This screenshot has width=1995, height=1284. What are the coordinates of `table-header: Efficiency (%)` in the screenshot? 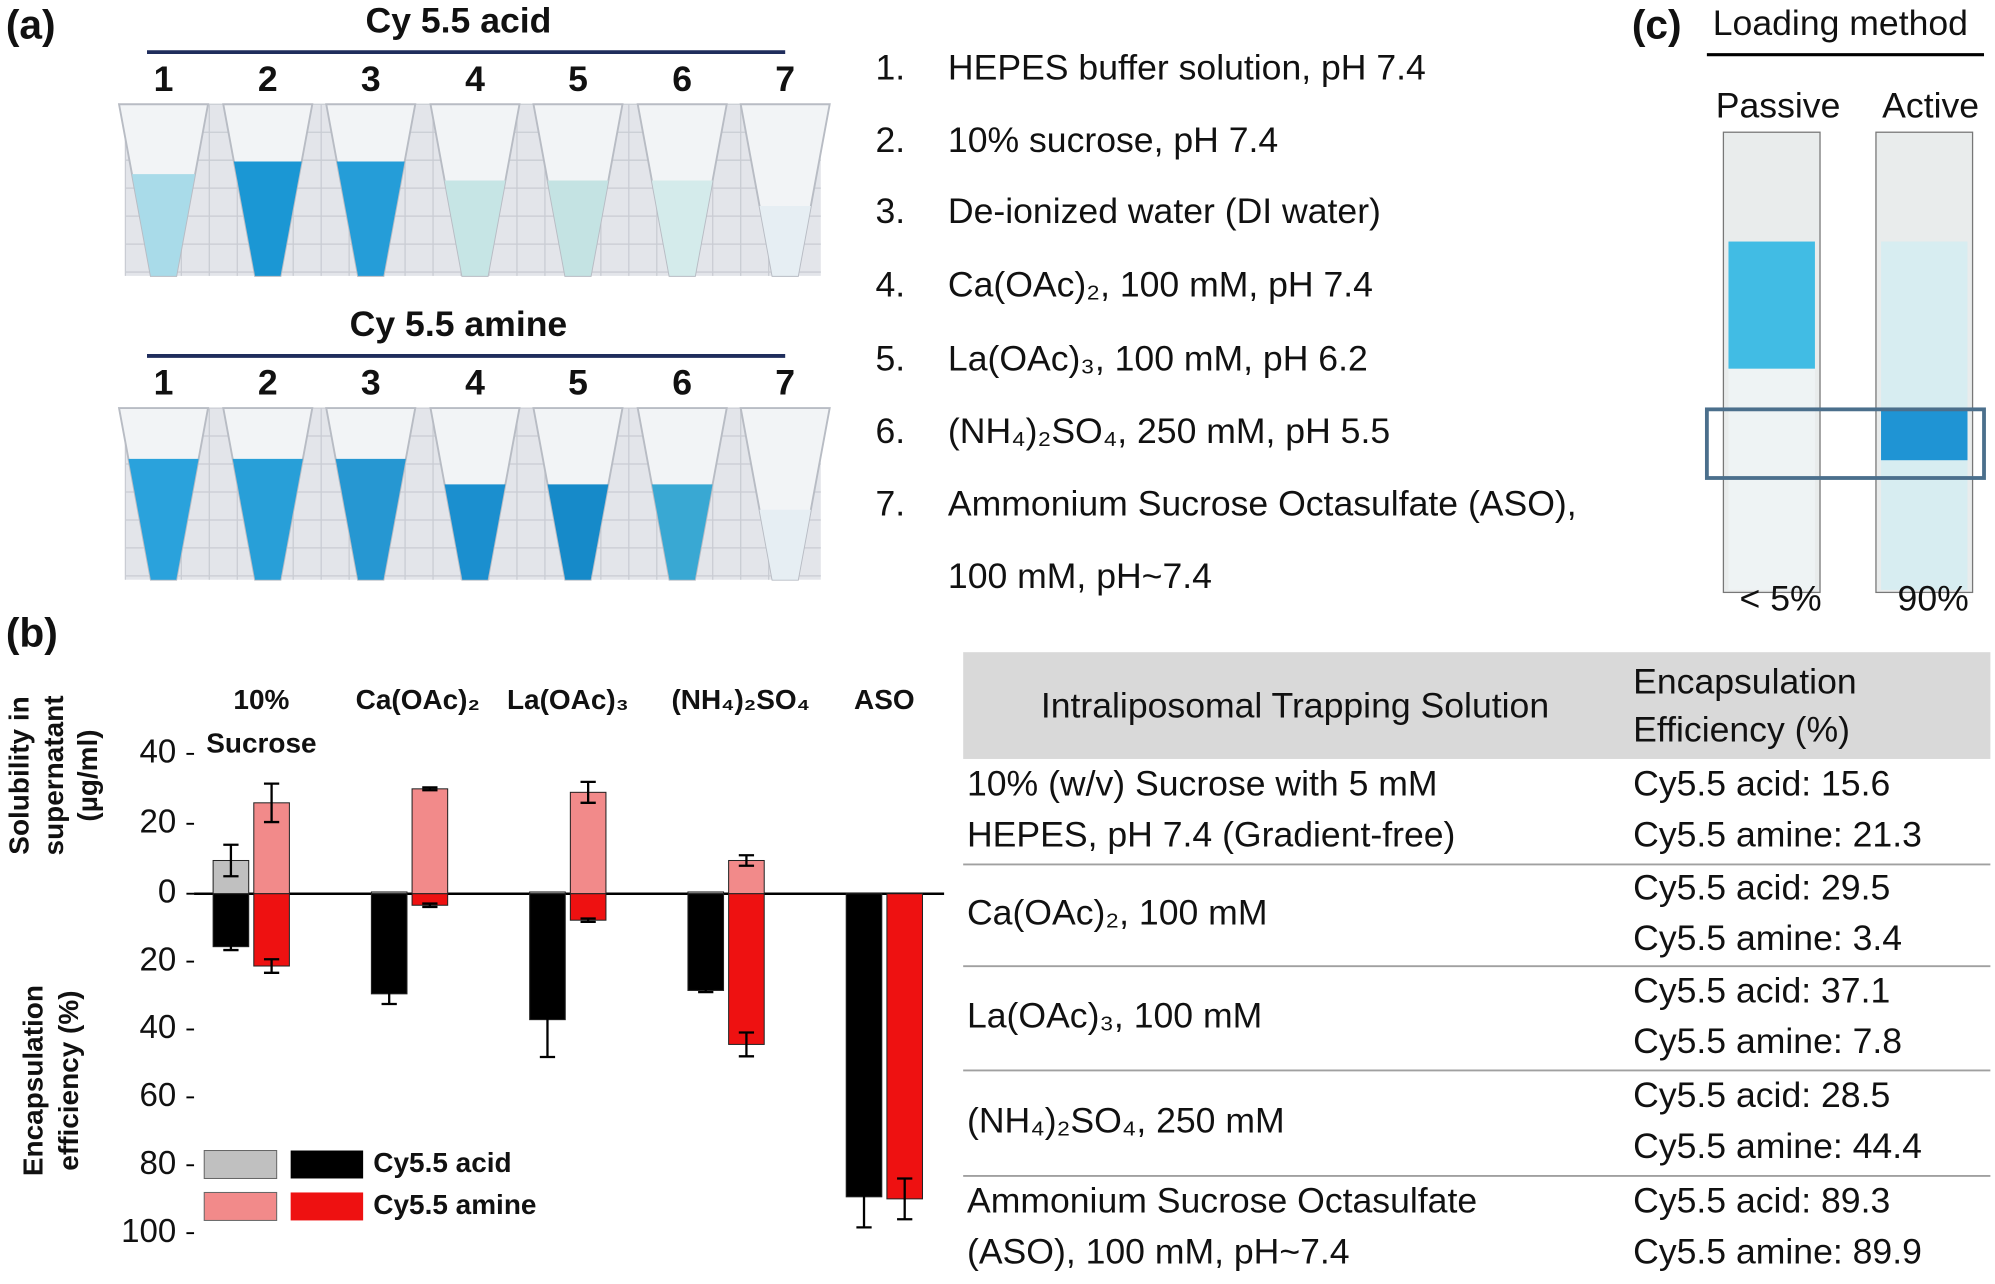 It's located at (1741, 730).